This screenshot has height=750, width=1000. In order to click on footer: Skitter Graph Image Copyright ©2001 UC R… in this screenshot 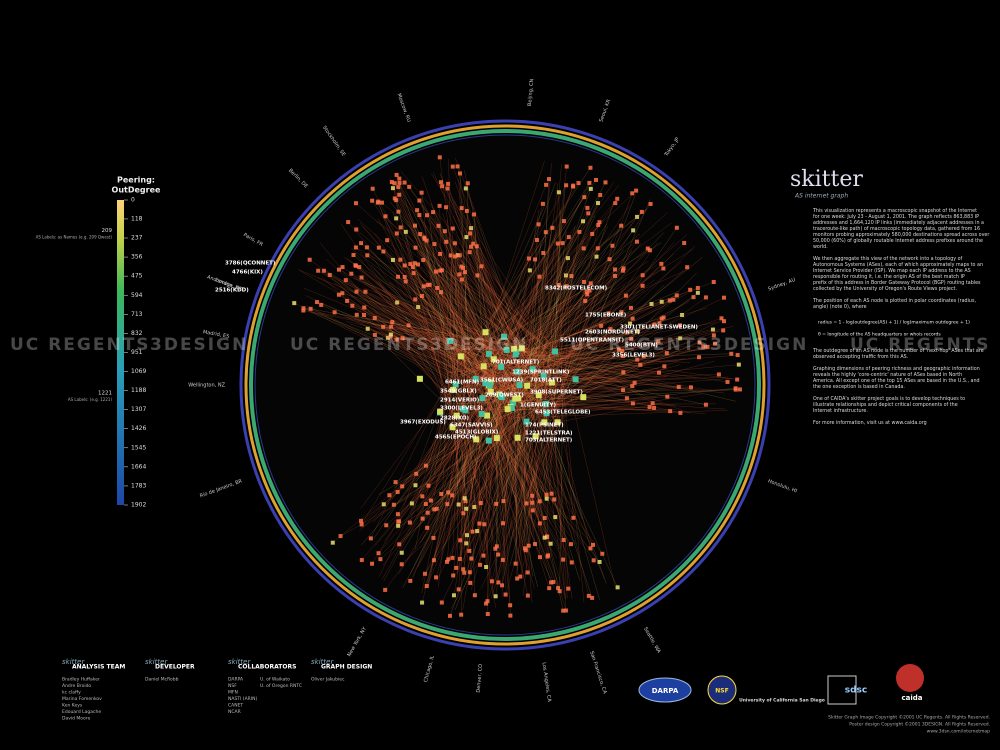, I will do `click(909, 724)`.